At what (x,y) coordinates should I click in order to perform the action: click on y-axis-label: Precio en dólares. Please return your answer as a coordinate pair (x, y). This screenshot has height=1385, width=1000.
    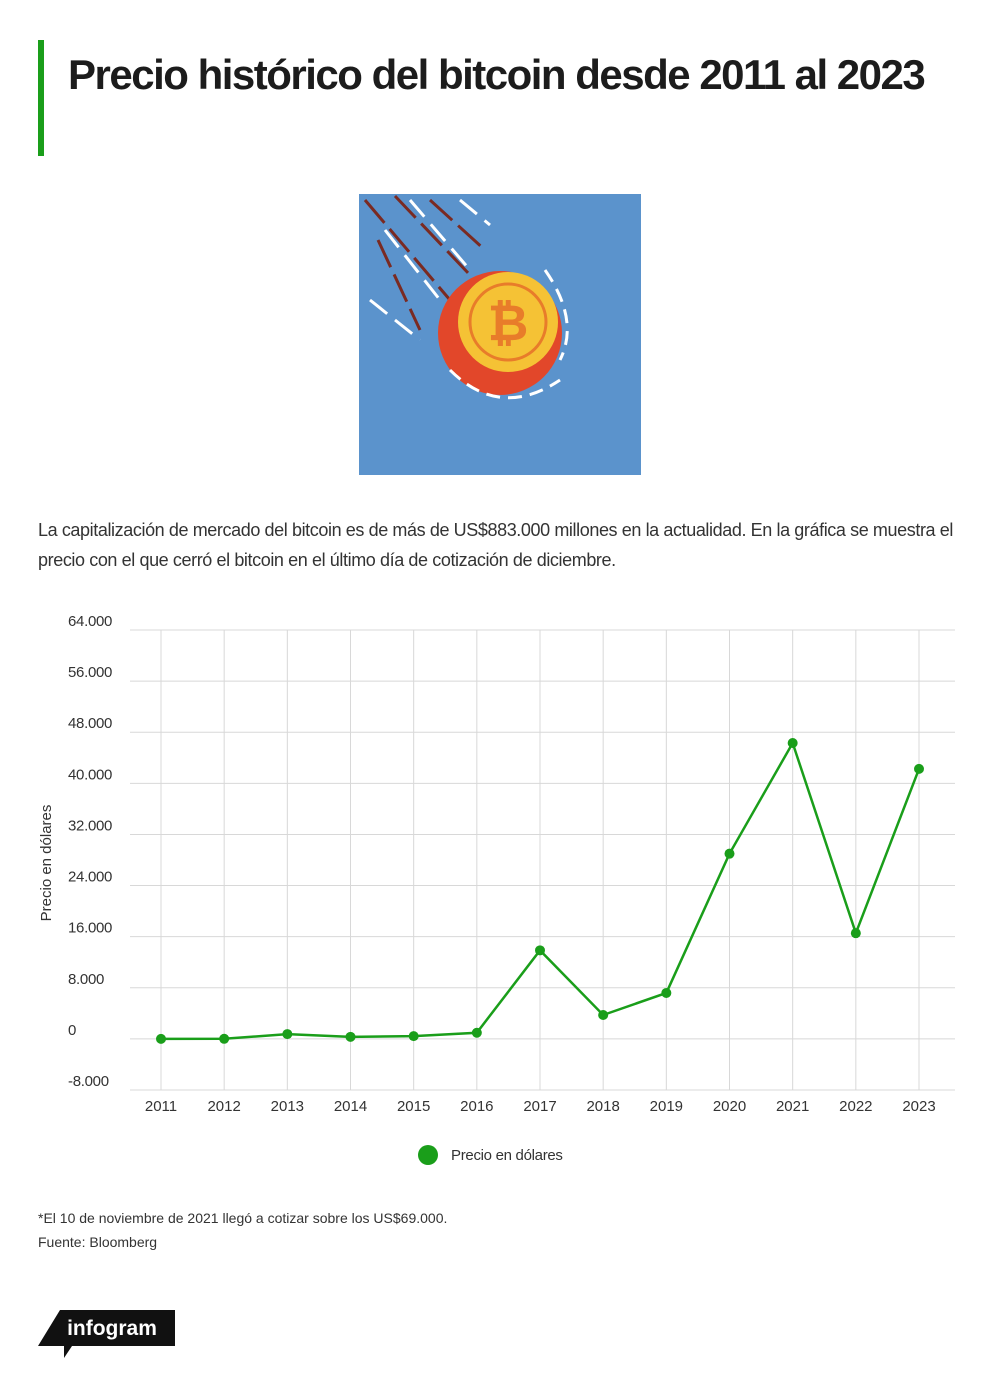
    Looking at the image, I should click on (46, 863).